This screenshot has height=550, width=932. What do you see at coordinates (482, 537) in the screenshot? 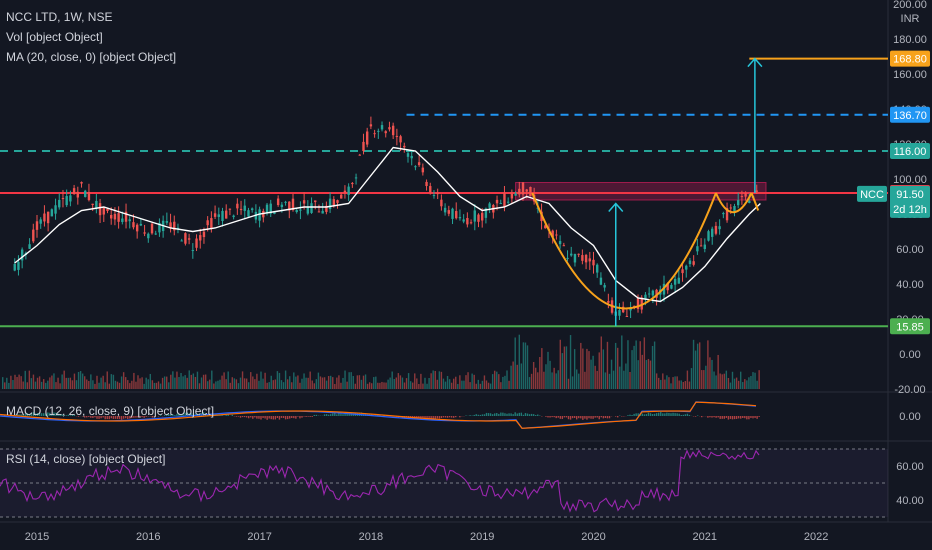
I see `time-tick-label: 2019` at bounding box center [482, 537].